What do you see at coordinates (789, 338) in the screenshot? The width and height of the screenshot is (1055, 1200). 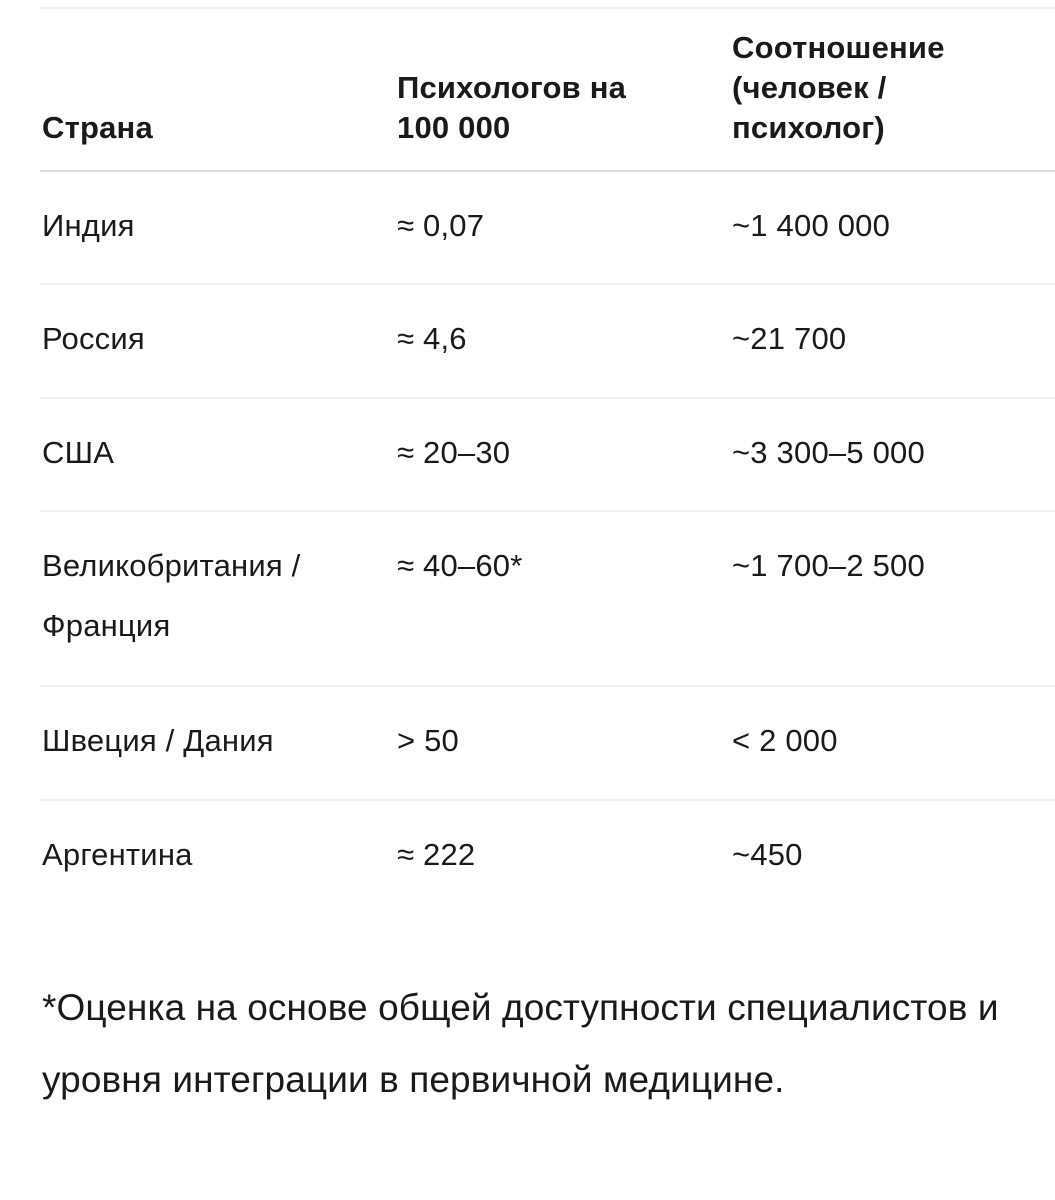 I see `cell-ratio: ~21 700` at bounding box center [789, 338].